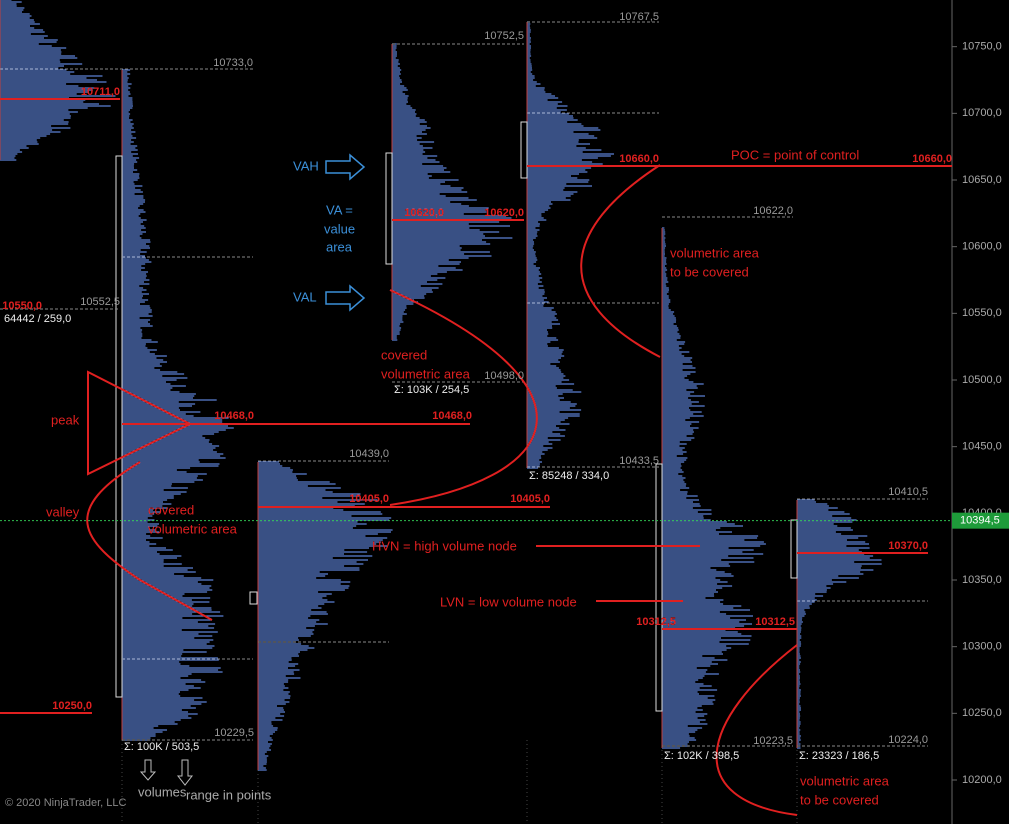 Image resolution: width=1009 pixels, height=824 pixels. I want to click on y-tick-label: 10700,0, so click(982, 113).